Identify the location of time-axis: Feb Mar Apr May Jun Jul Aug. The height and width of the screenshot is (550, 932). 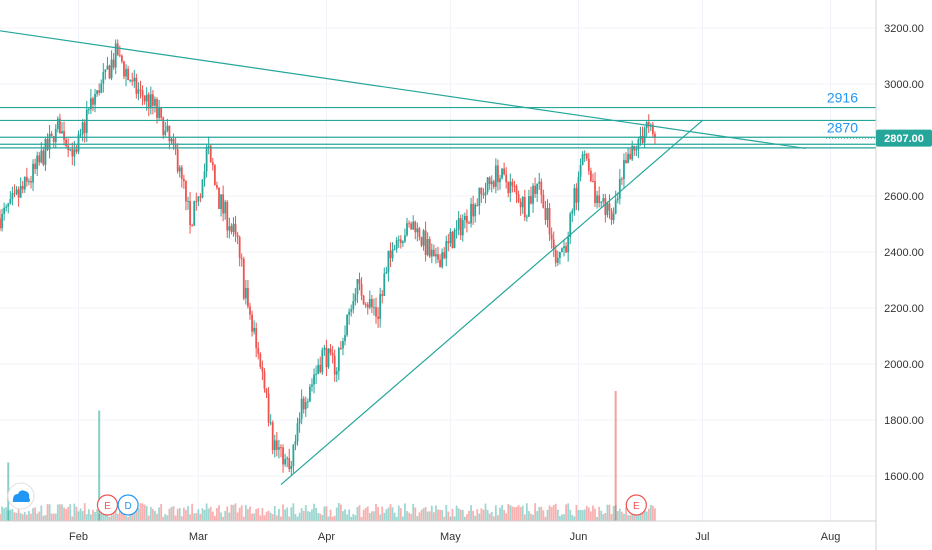
(454, 537).